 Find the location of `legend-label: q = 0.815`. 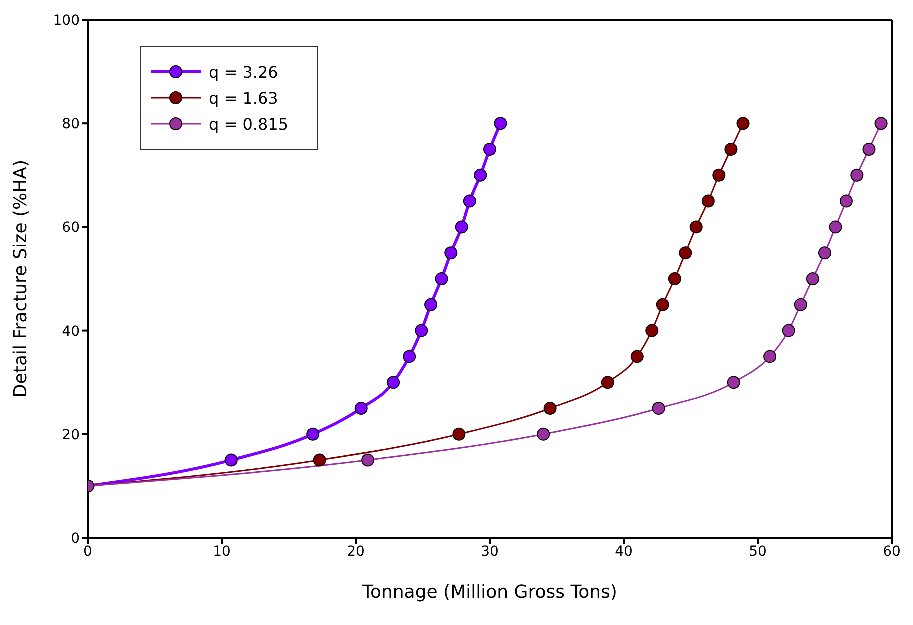

legend-label: q = 0.815 is located at coordinates (249, 124).